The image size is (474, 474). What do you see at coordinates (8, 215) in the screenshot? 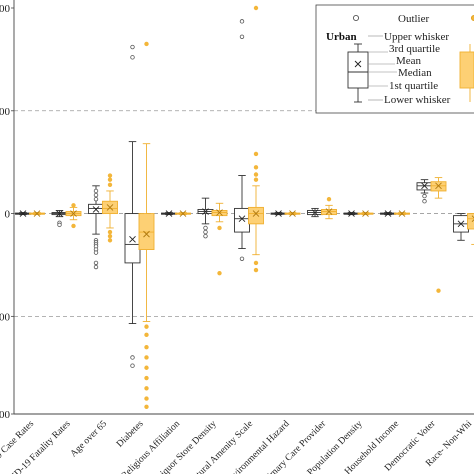
I see `y-tick-label: 0` at bounding box center [8, 215].